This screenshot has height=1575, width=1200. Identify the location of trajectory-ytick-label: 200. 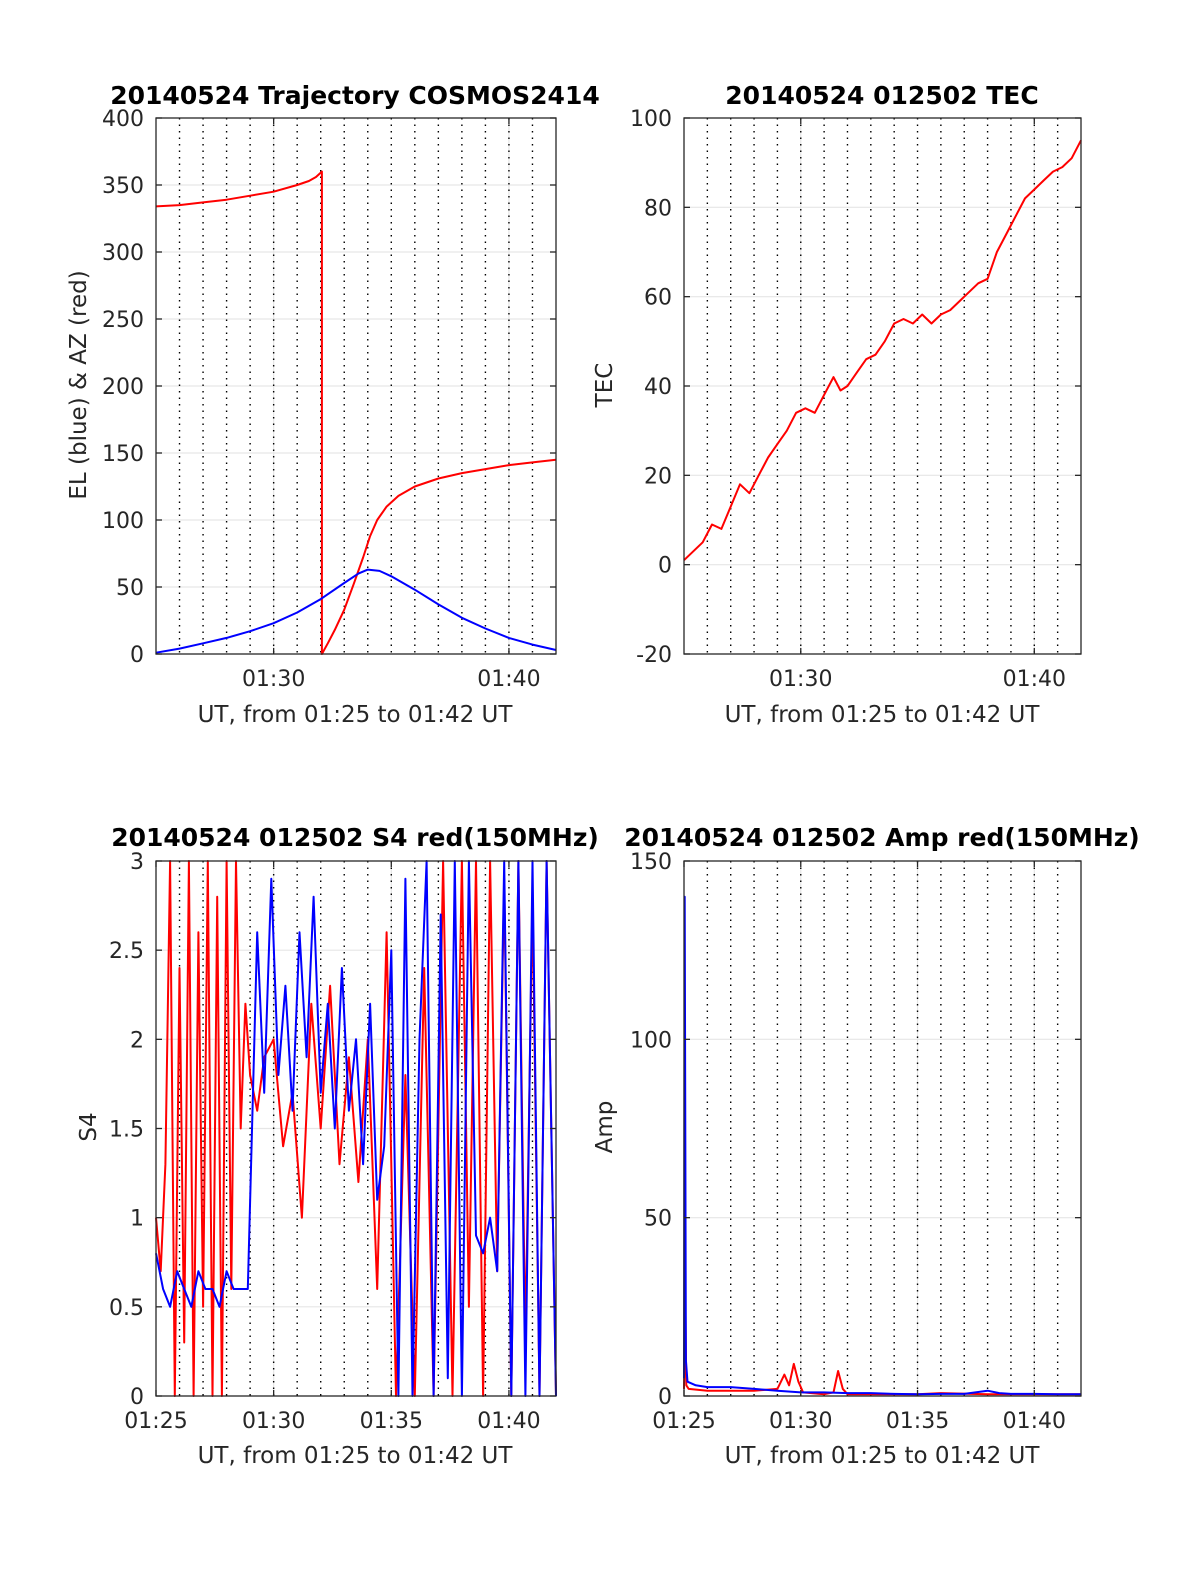
(123, 387).